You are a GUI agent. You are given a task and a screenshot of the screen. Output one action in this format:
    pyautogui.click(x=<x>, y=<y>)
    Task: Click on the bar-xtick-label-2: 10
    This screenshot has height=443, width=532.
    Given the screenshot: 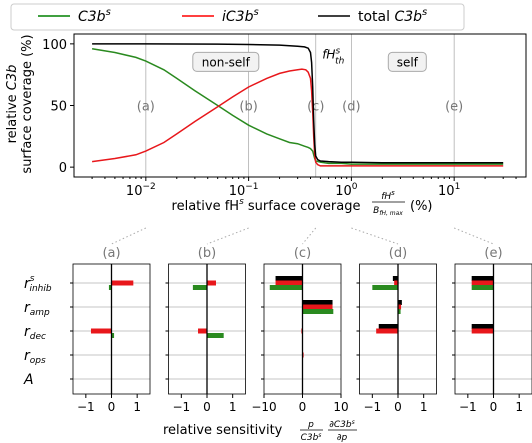 What is the action you would take?
    pyautogui.click(x=340, y=407)
    